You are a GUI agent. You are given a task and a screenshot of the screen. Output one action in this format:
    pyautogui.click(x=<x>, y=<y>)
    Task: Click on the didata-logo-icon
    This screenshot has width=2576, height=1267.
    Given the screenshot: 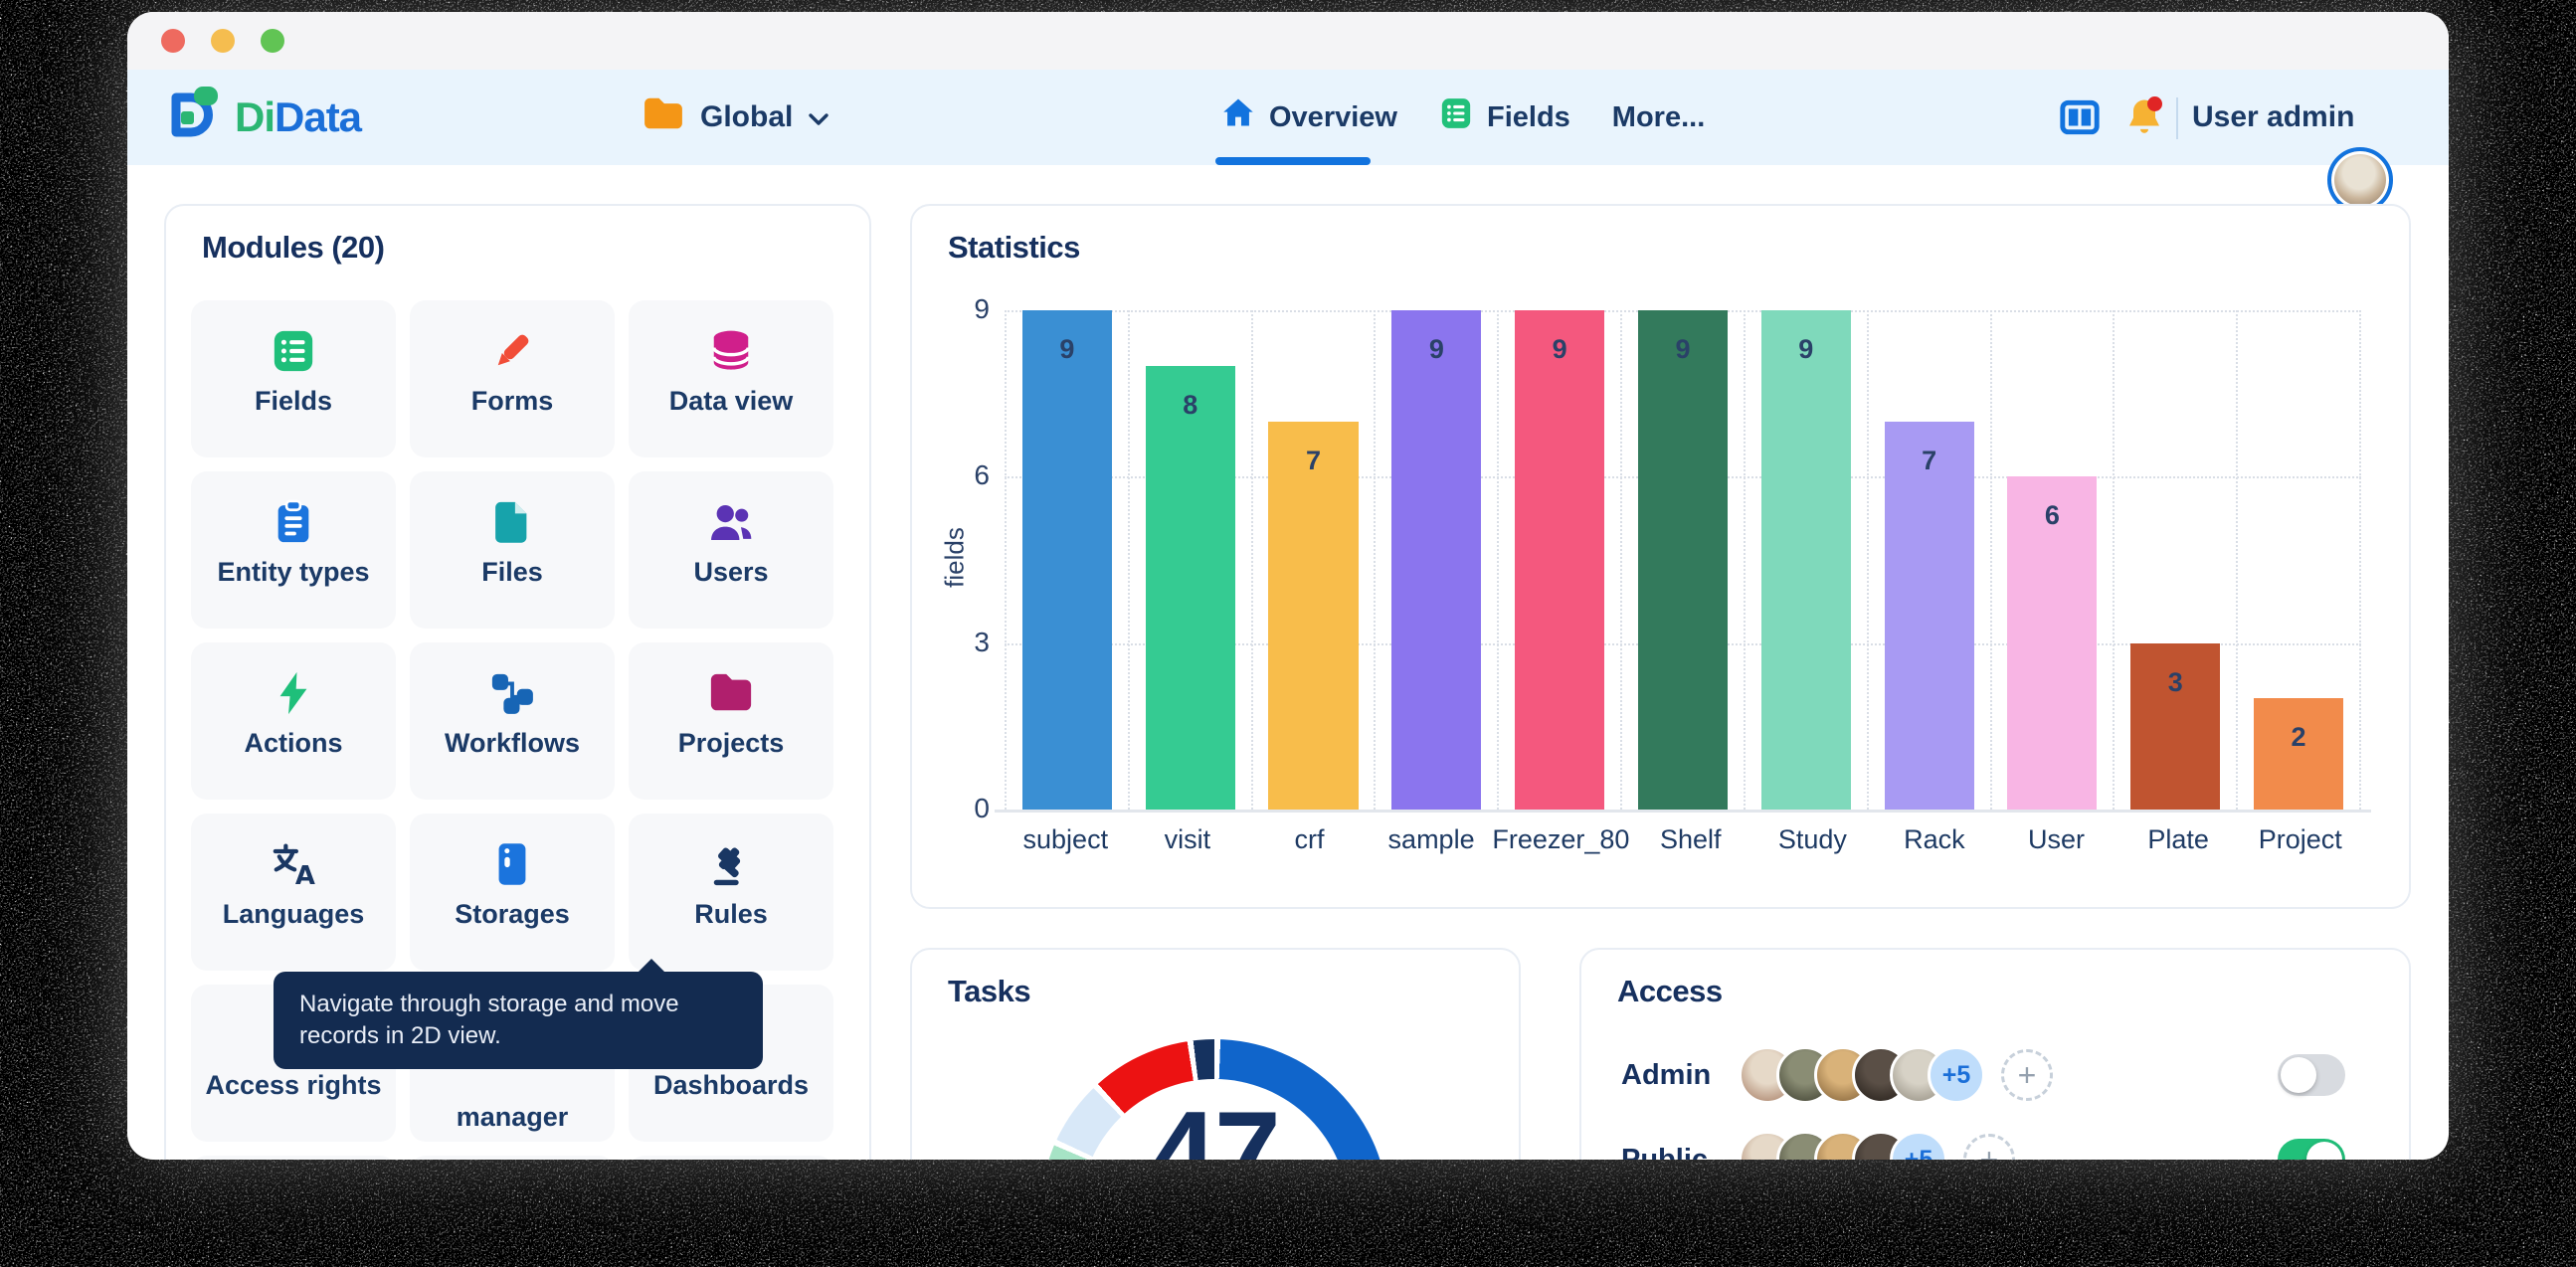 What is the action you would take?
    pyautogui.click(x=192, y=118)
    